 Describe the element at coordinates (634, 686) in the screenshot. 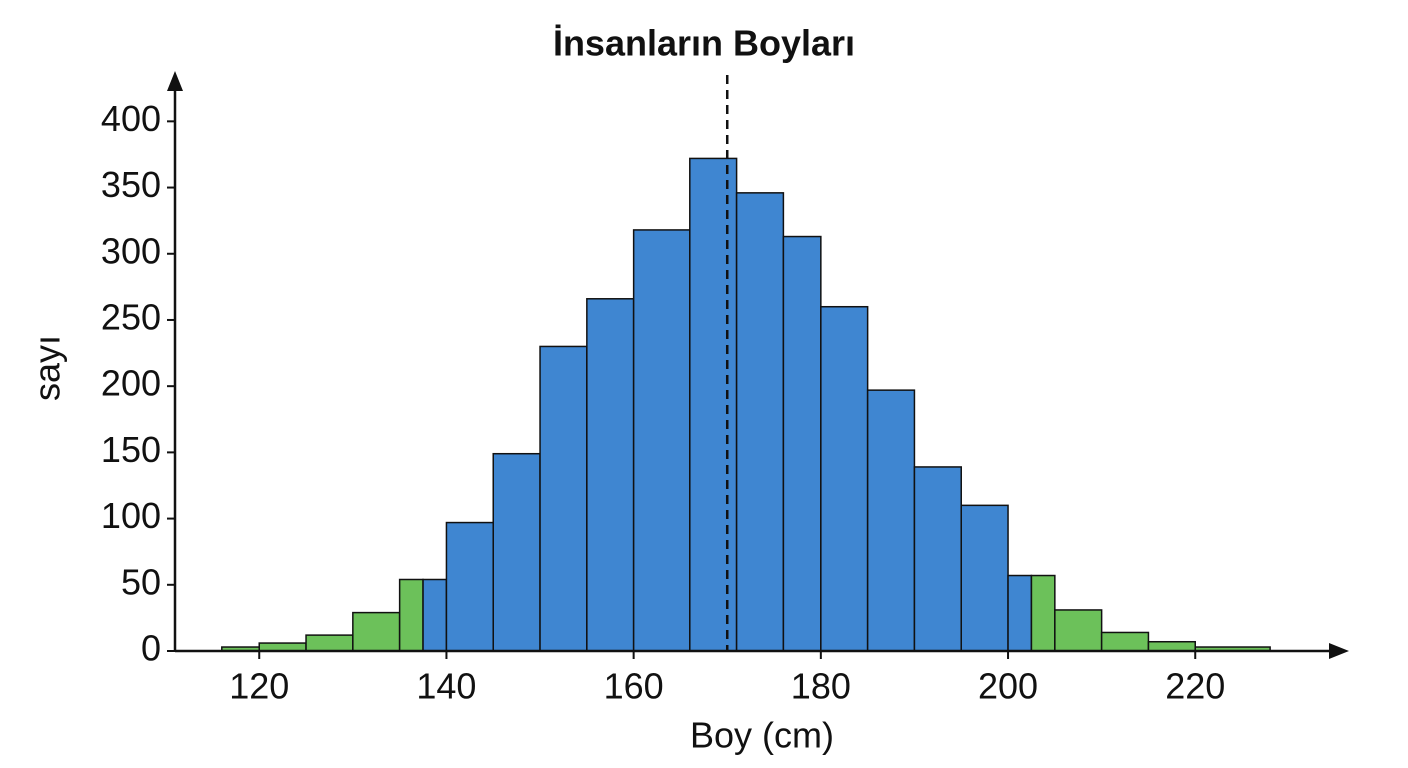

I see `x-tick-label: 160` at that location.